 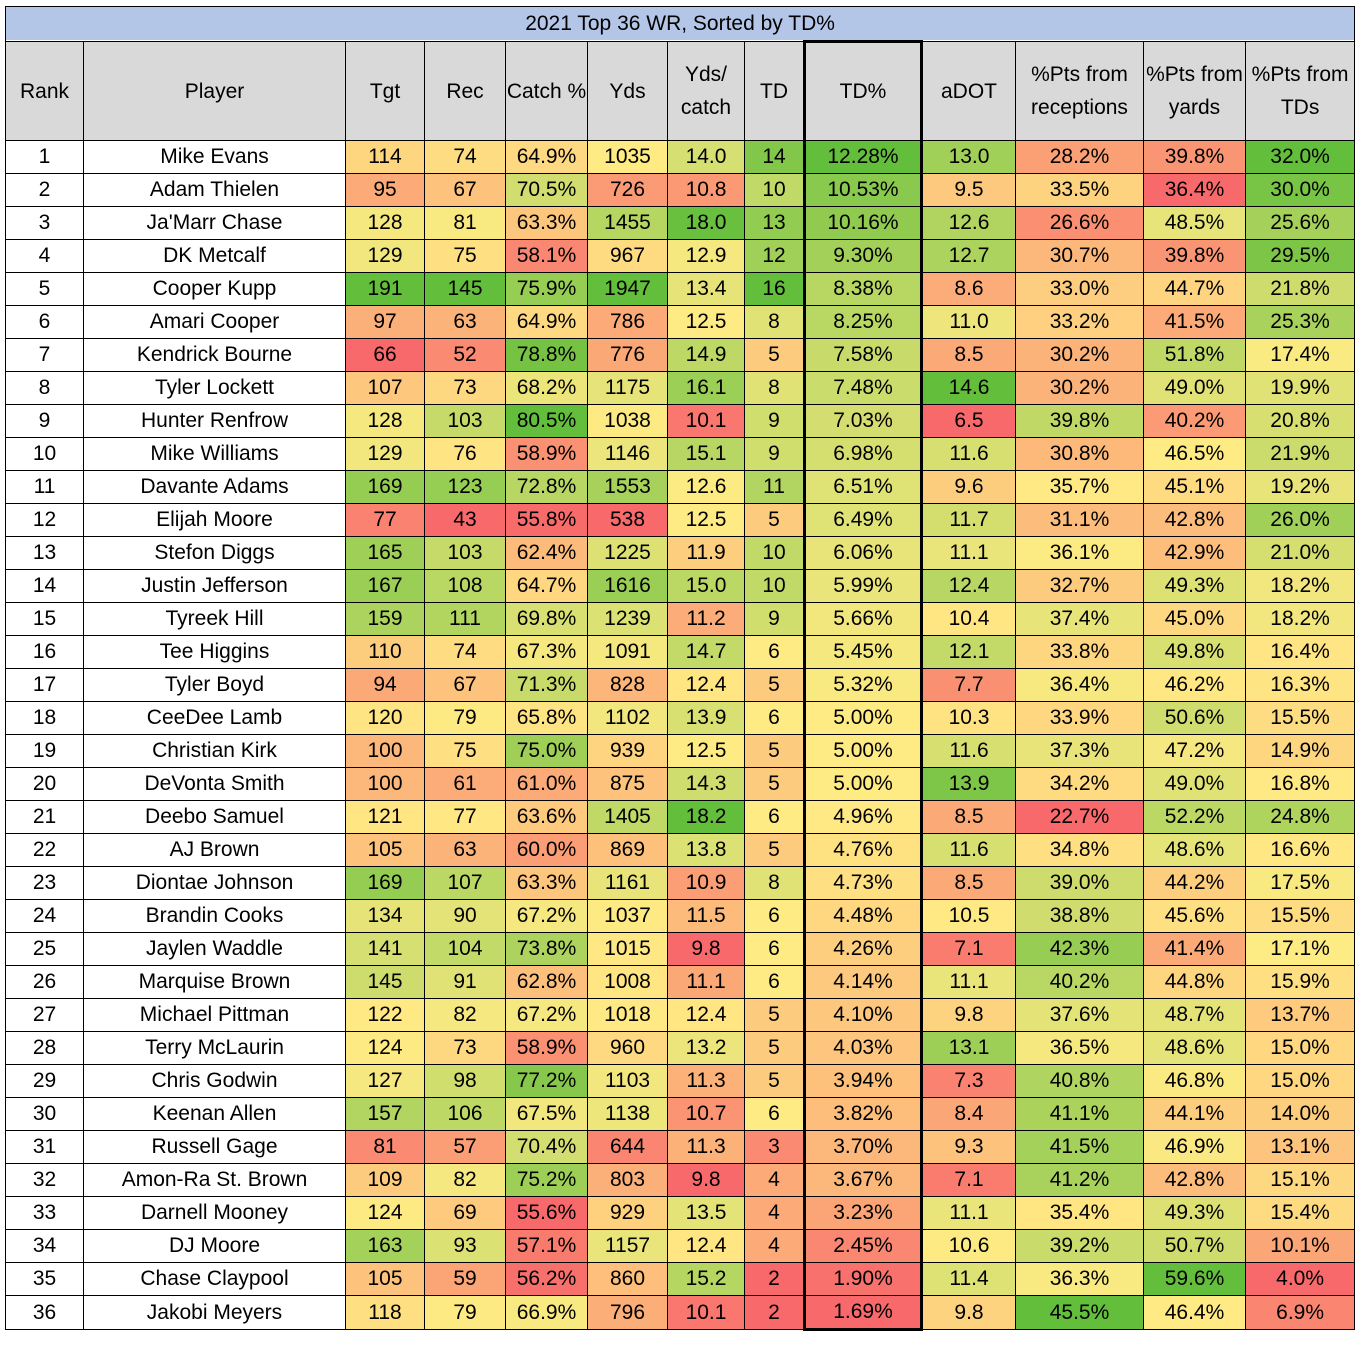 What do you see at coordinates (706, 1180) in the screenshot?
I see `cell-ypc: 9.8` at bounding box center [706, 1180].